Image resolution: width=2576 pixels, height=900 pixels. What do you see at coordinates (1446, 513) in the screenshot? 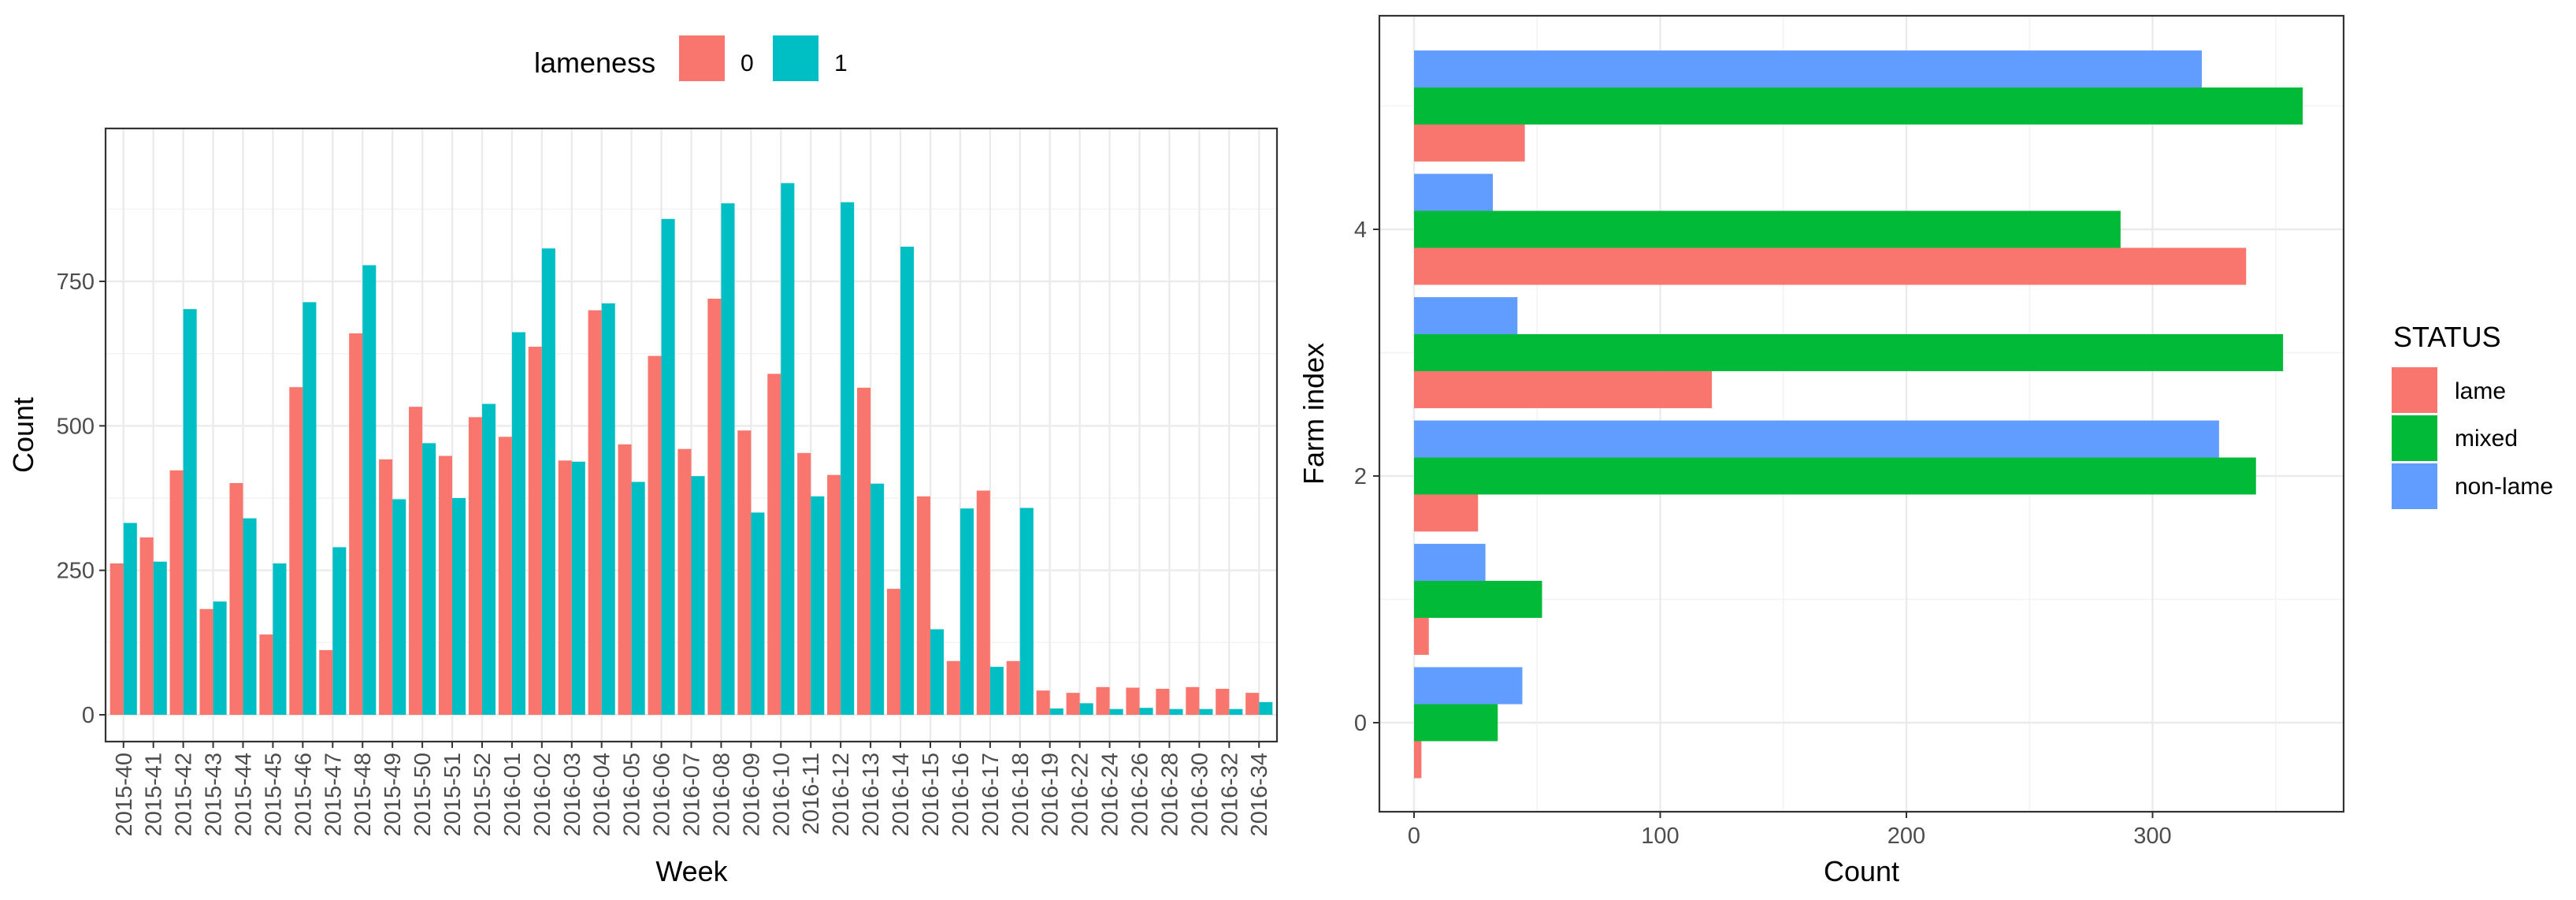
I see `bar-farm-2-lame` at bounding box center [1446, 513].